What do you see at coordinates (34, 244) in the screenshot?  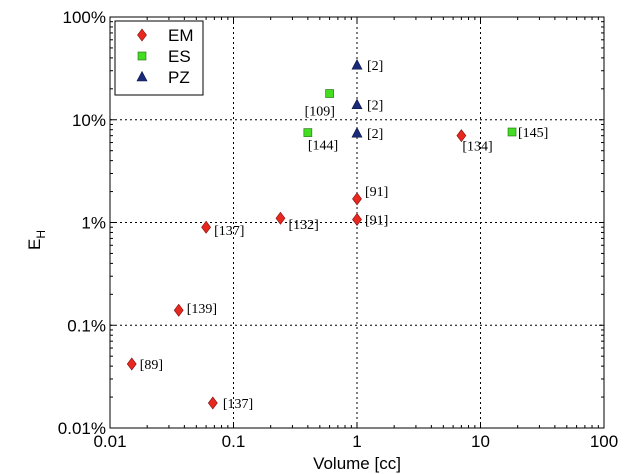 I see `y-axis-label-main: E` at bounding box center [34, 244].